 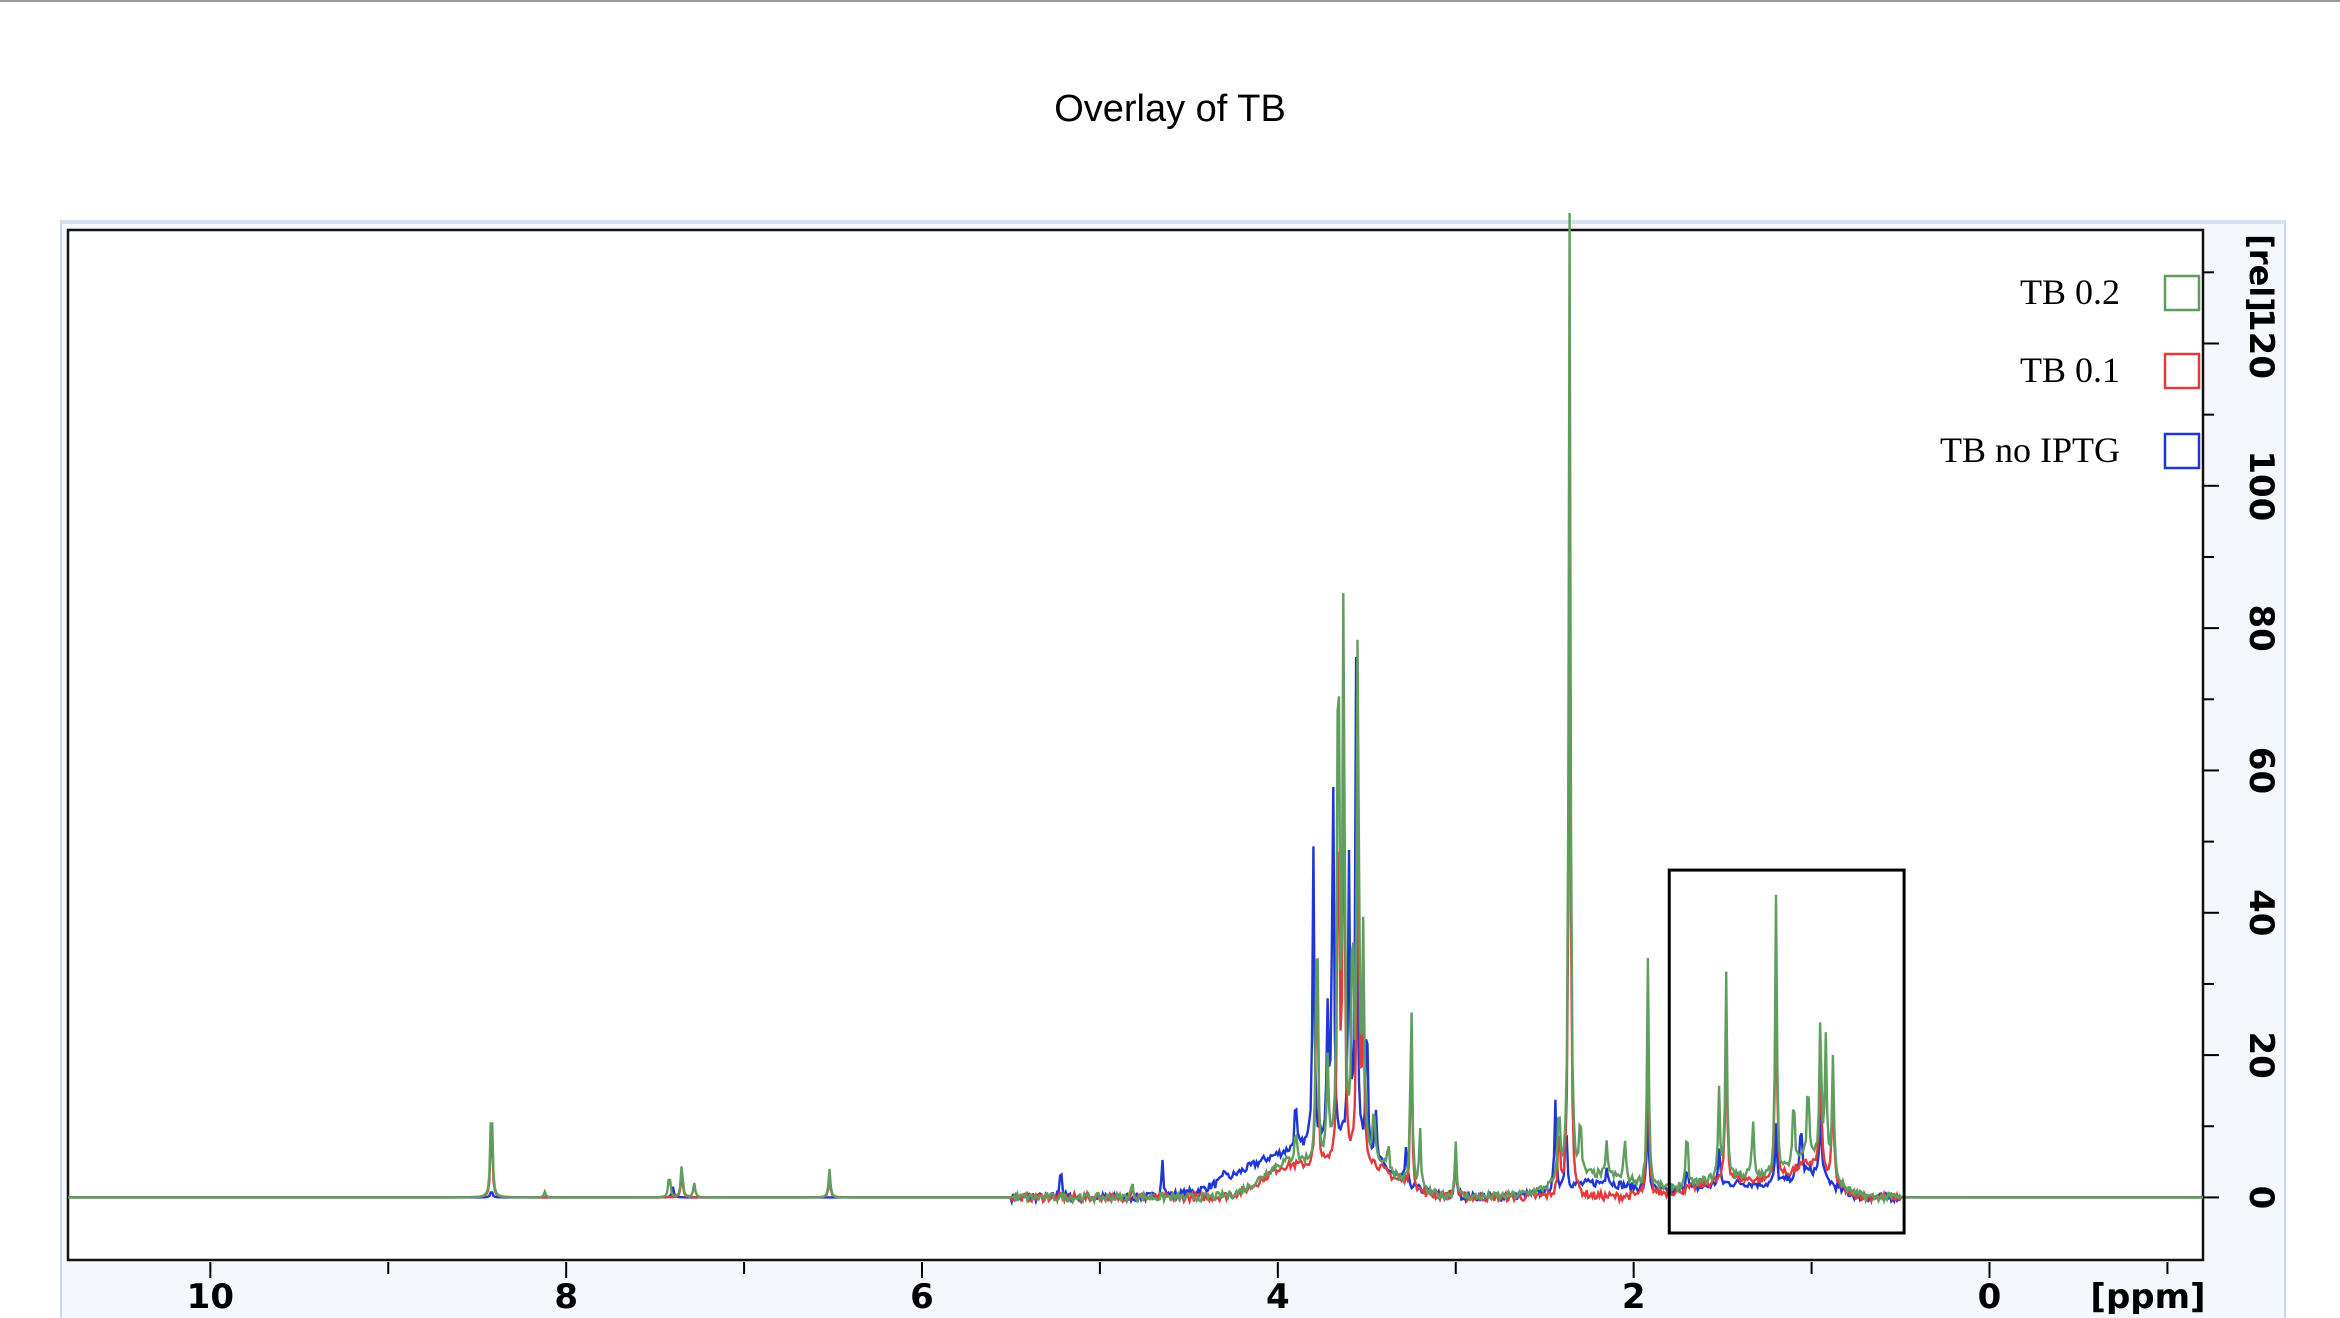 I want to click on y-axis-label: [rel], so click(x=2261, y=273).